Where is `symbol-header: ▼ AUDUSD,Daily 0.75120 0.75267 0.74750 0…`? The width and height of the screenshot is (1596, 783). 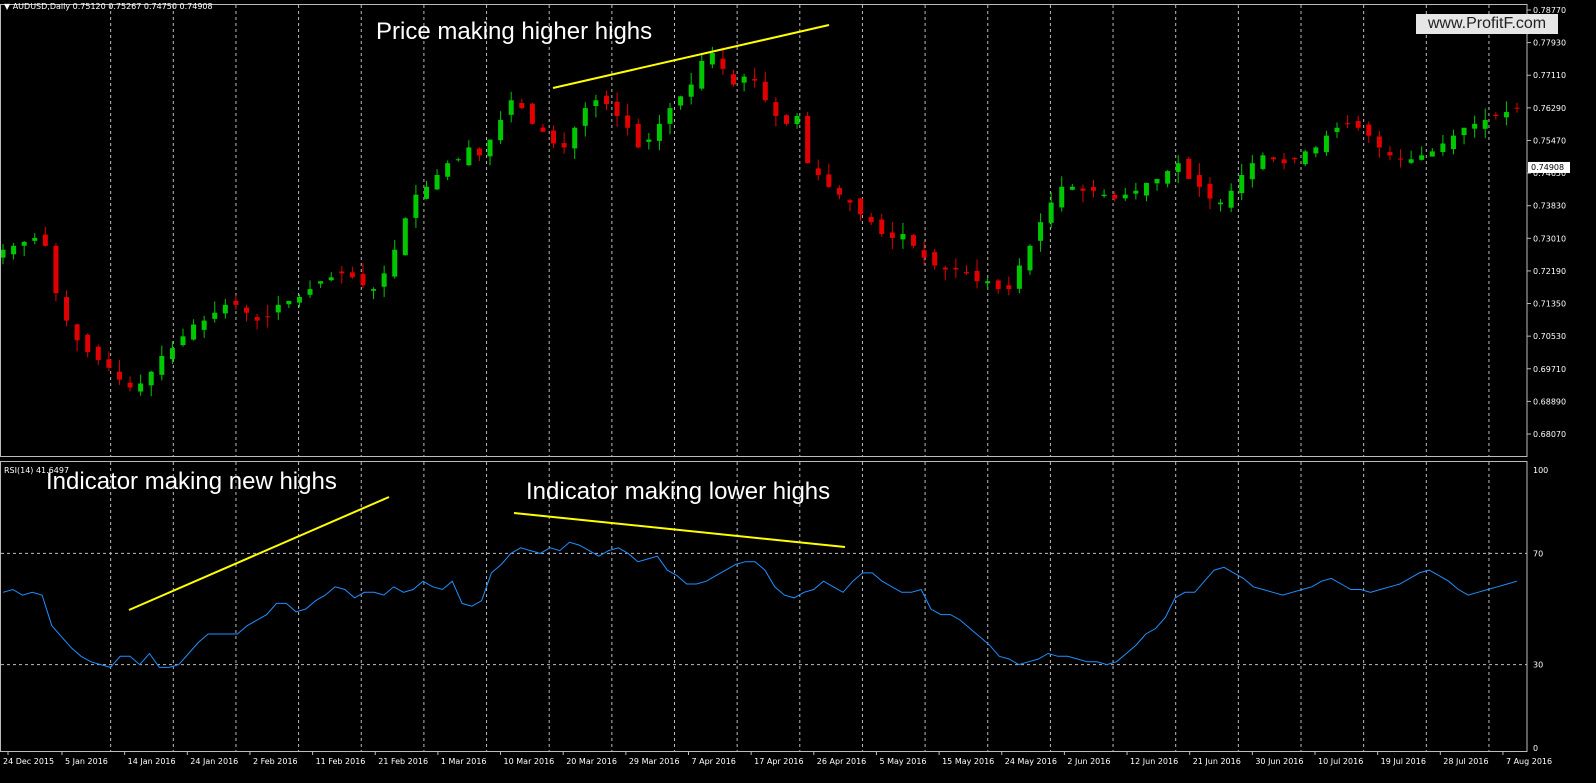 symbol-header: ▼ AUDUSD,Daily 0.75120 0.75267 0.74750 0… is located at coordinates (108, 6).